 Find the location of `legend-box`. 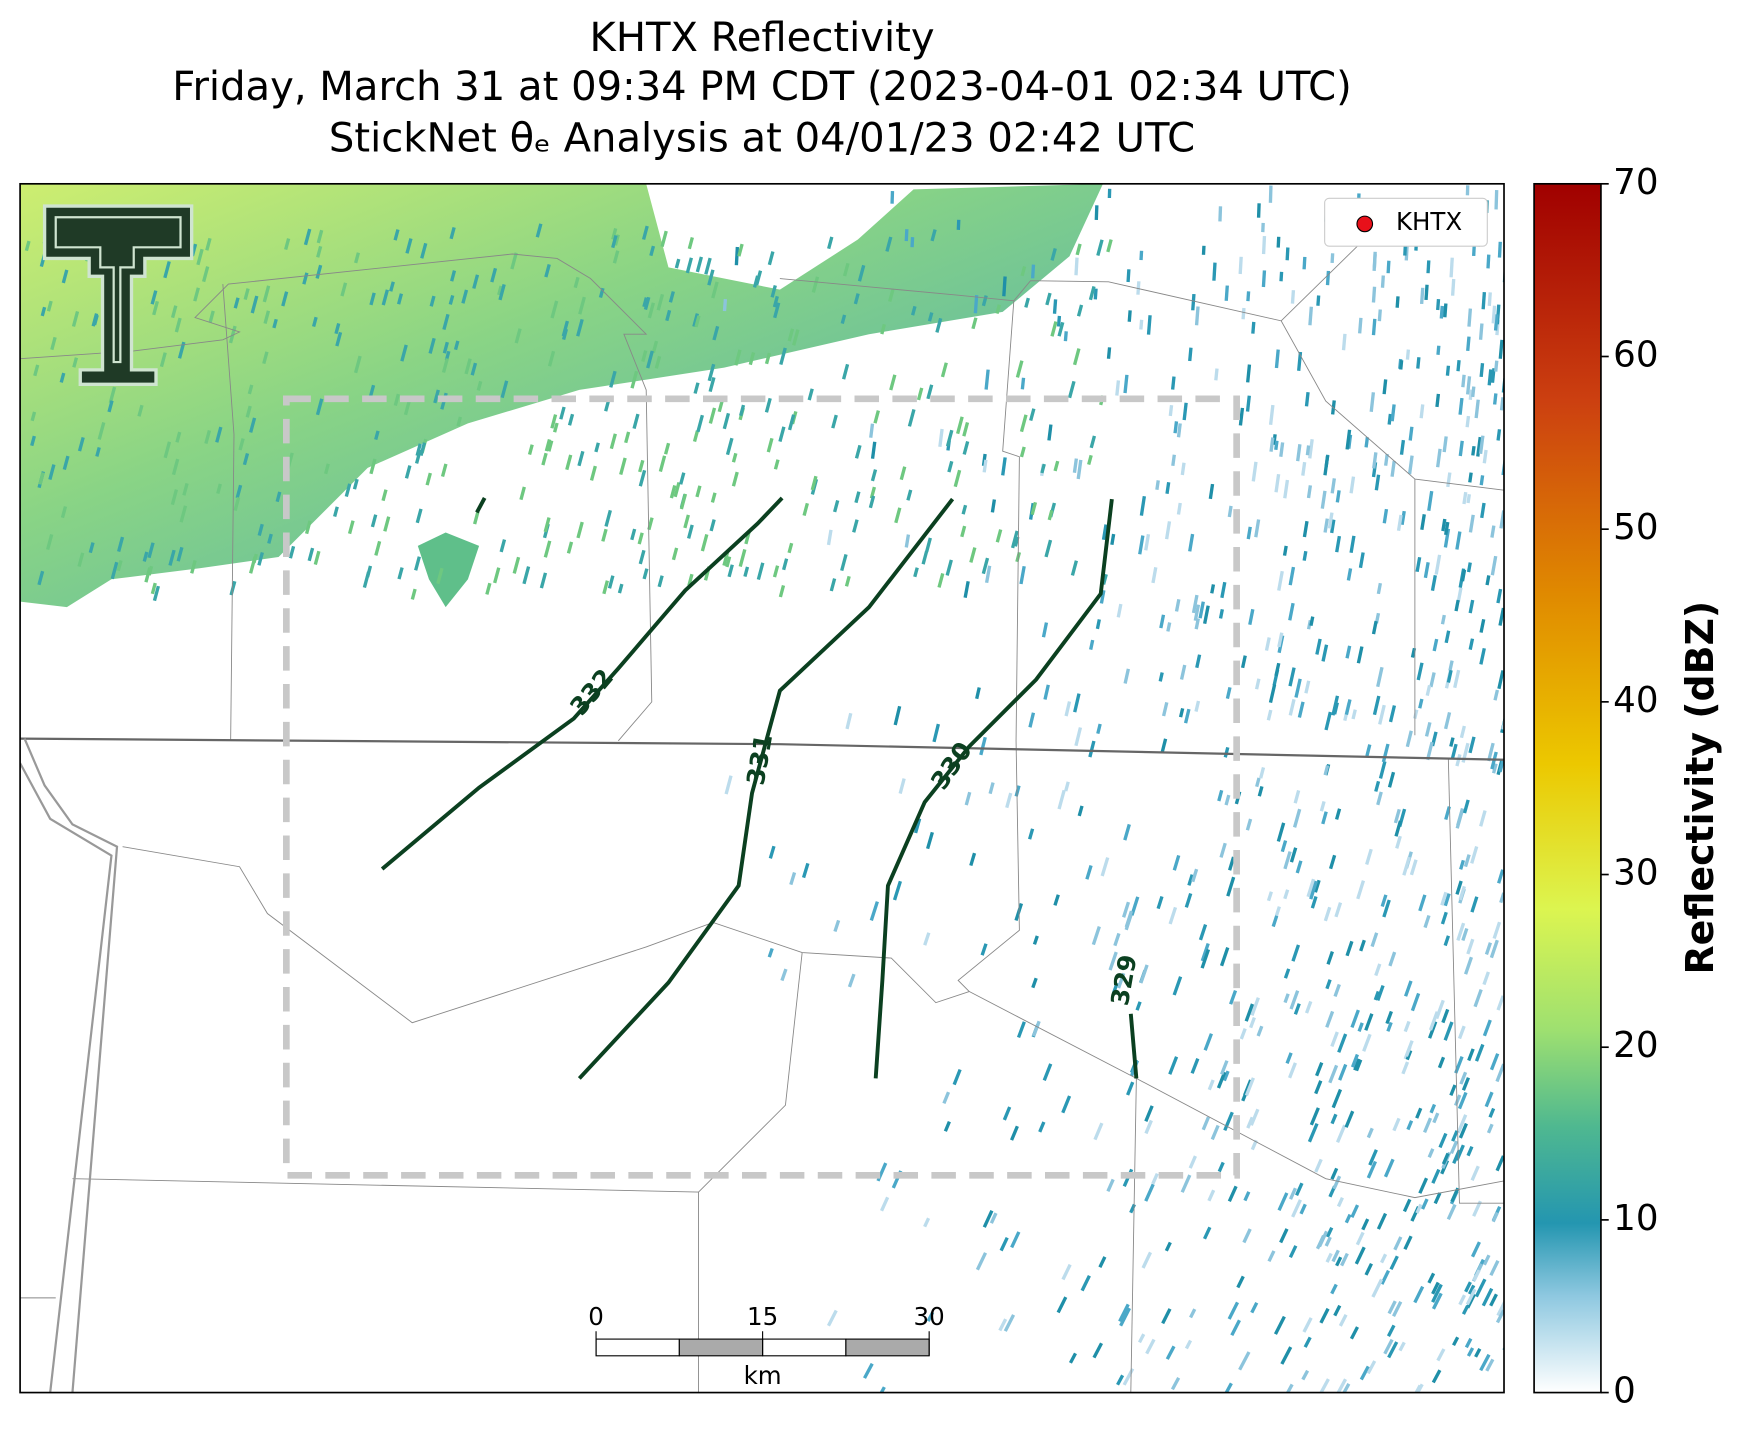

legend-box is located at coordinates (1406, 222).